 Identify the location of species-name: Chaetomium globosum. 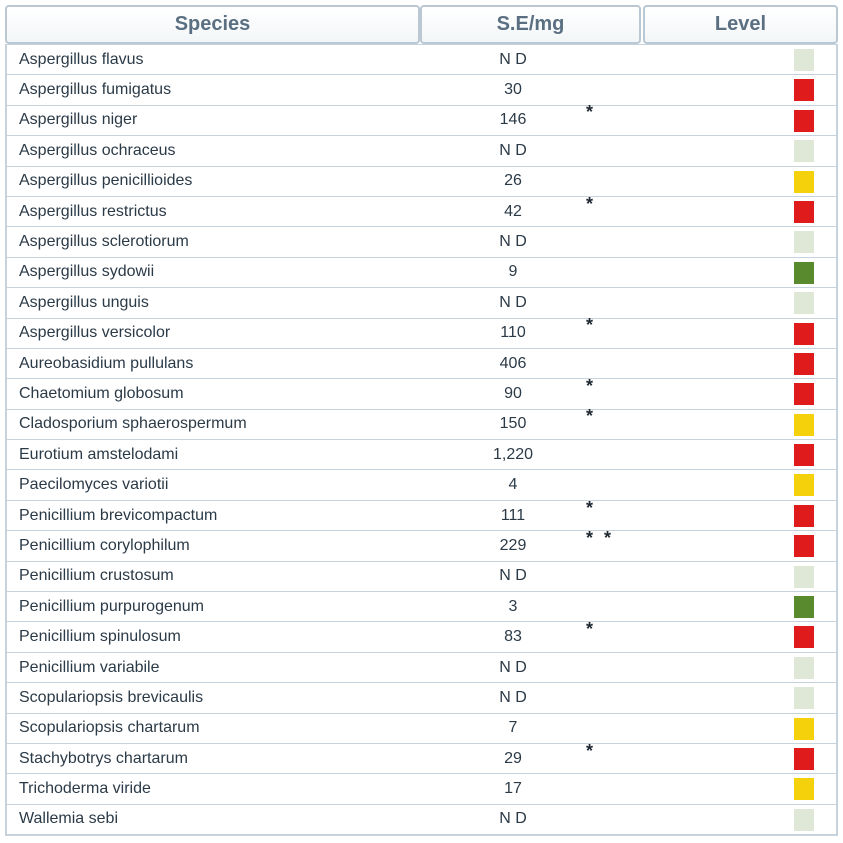
(101, 393).